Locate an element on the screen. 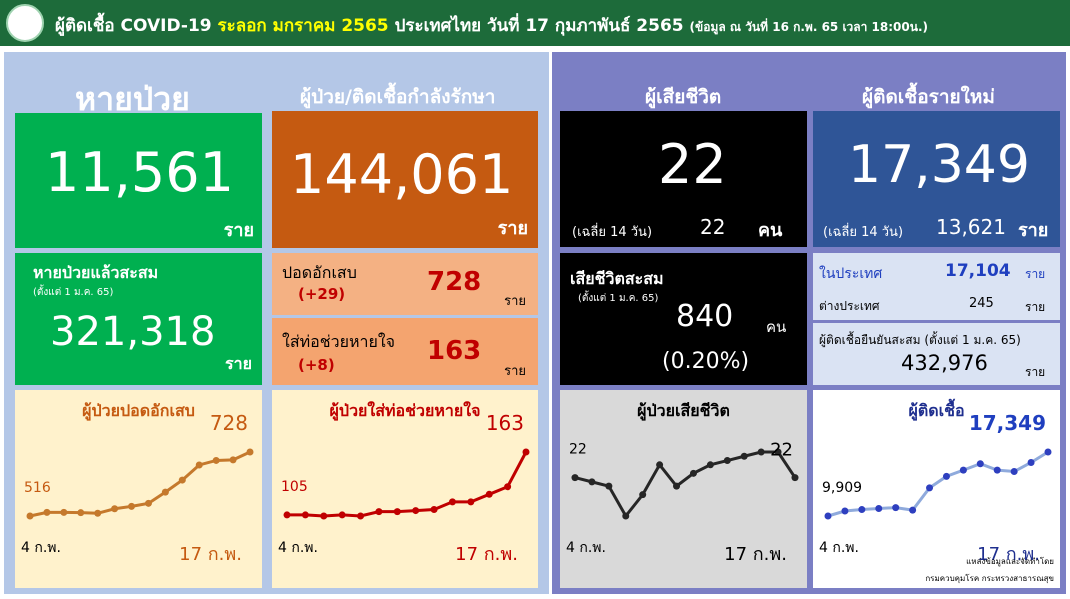  data-label: 105 is located at coordinates (294, 487).